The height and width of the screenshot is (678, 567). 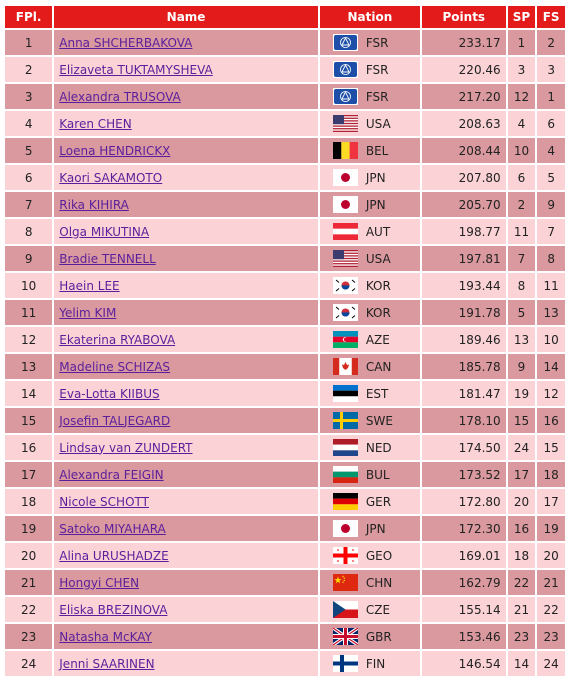 I want to click on table-row: 11 Yelim KIM KOR 191.78 5 13, so click(x=285, y=312).